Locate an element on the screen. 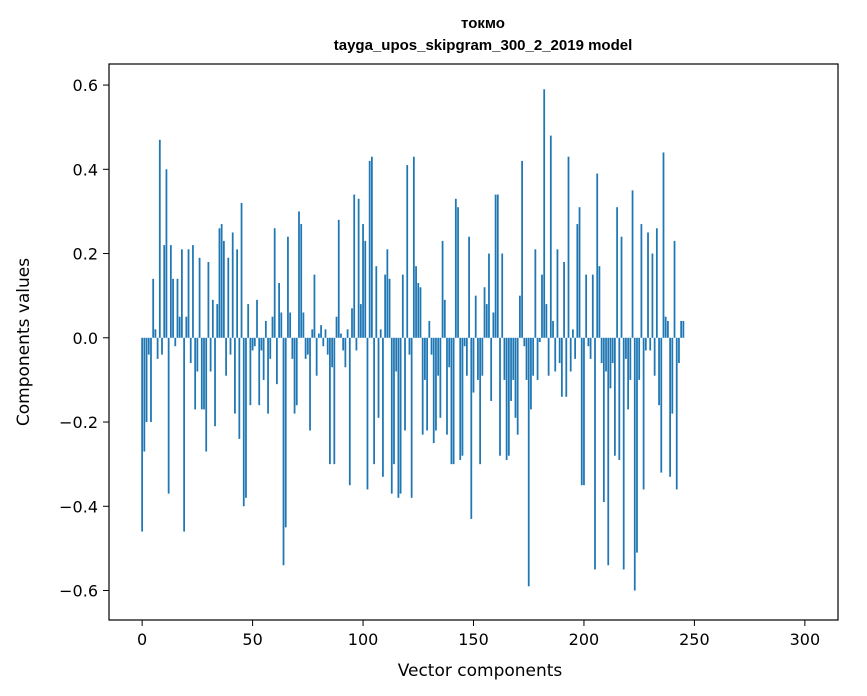  x-tick-label: 250 is located at coordinates (694, 639).